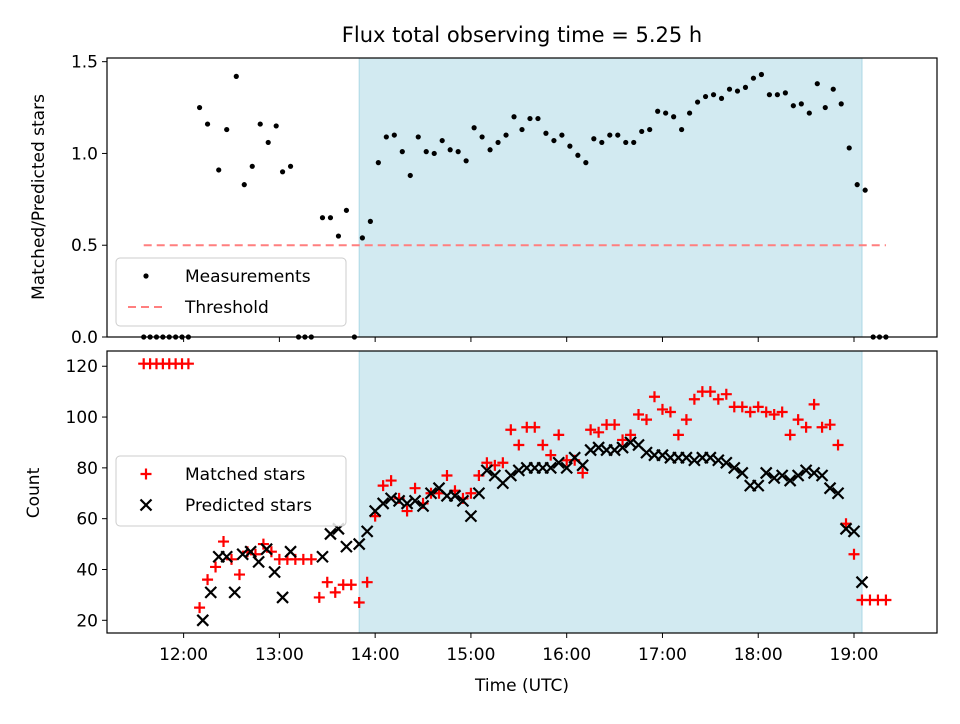 The width and height of the screenshot is (960, 724). I want to click on top-legend, so click(231, 292).